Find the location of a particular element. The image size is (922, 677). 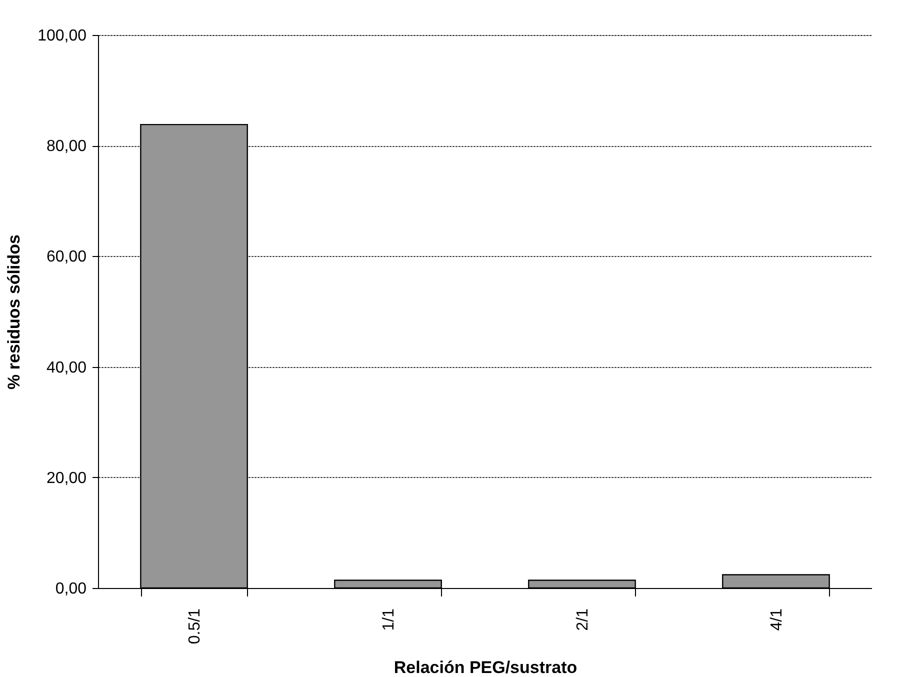

y-tick-label: 100,00 is located at coordinates (62, 36).